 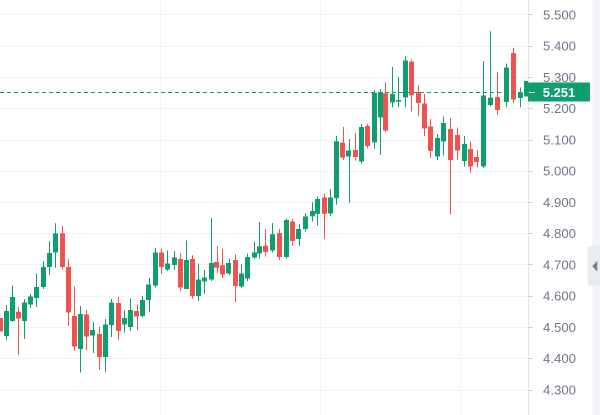 I want to click on svg-text: 4.800, so click(x=559, y=233).